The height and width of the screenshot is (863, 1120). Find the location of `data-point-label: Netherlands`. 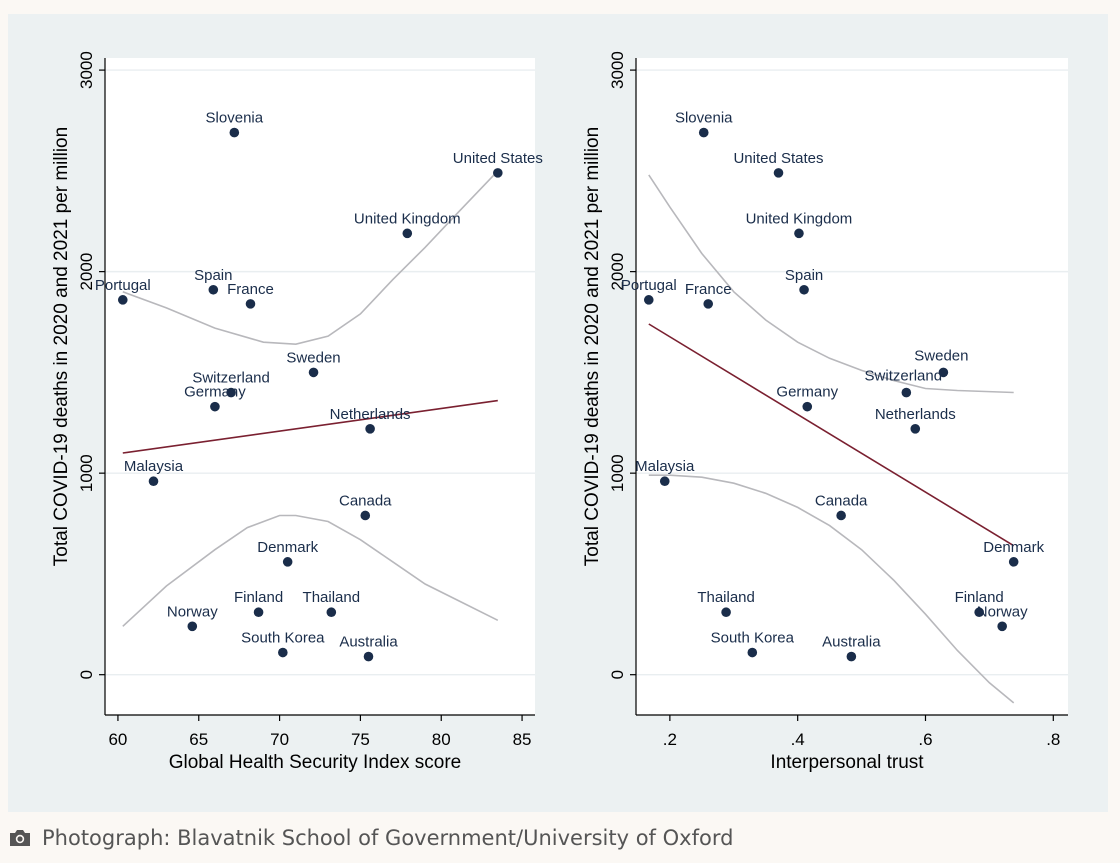

data-point-label: Netherlands is located at coordinates (370, 414).